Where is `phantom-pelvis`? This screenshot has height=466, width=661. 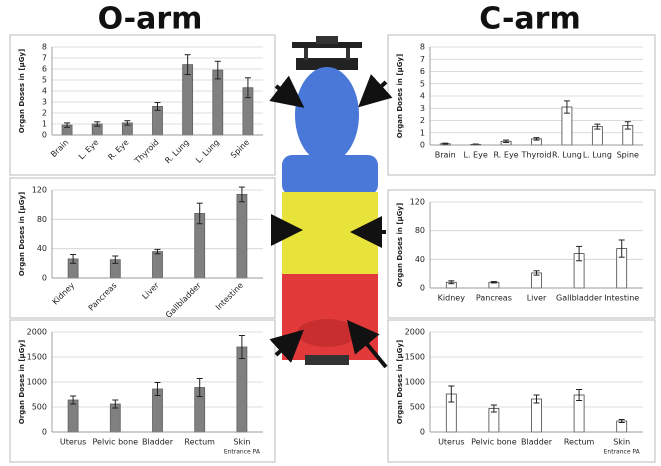 phantom-pelvis is located at coordinates (330, 317).